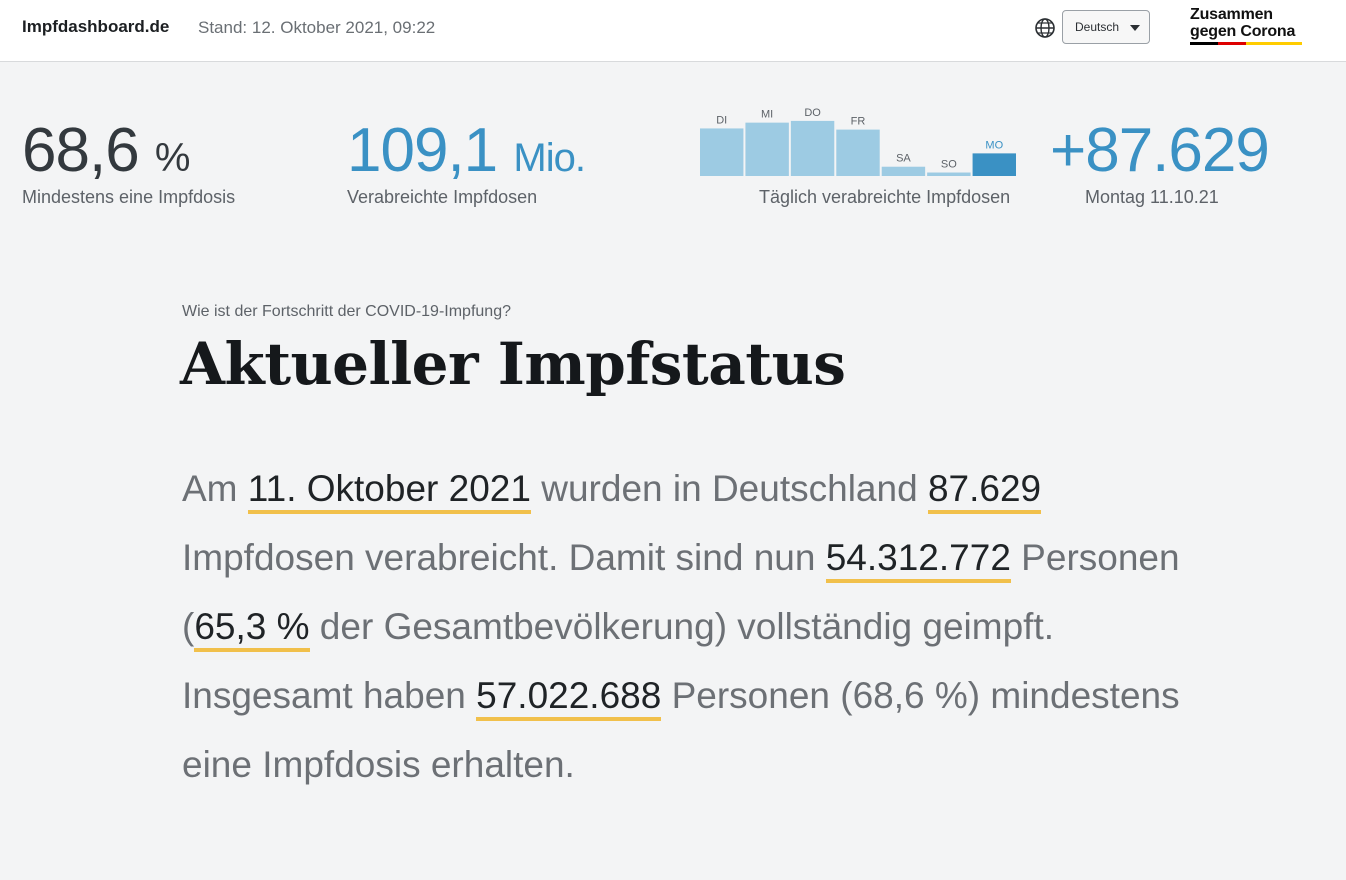 Image resolution: width=1346 pixels, height=880 pixels. I want to click on chart-bar-fr, so click(858, 152).